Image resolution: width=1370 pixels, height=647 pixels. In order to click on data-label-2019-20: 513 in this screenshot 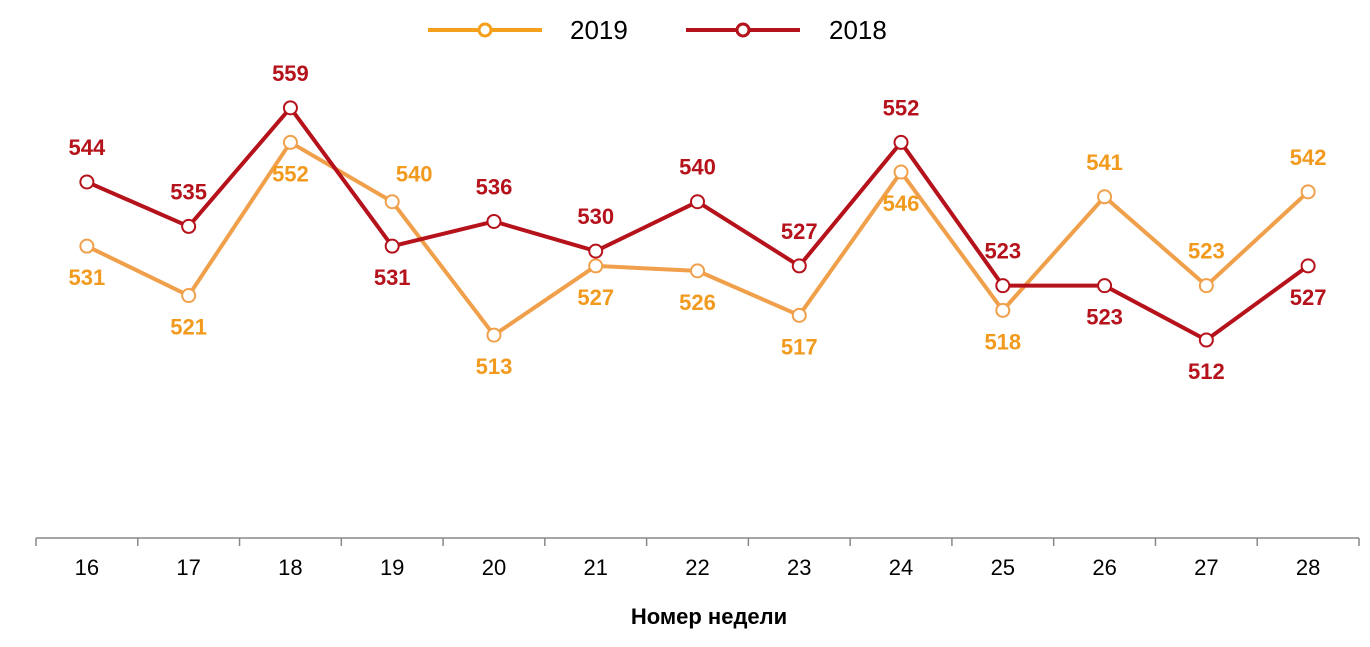, I will do `click(494, 366)`.